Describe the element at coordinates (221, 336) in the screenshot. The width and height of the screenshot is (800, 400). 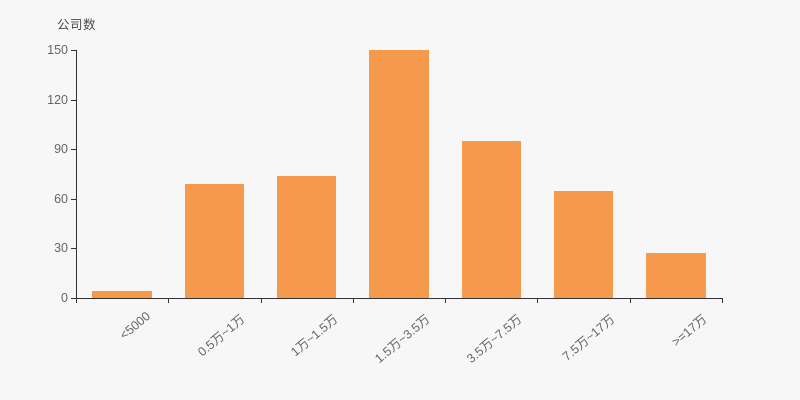
I see `x-axis-tick-label: 0.5万~1万` at that location.